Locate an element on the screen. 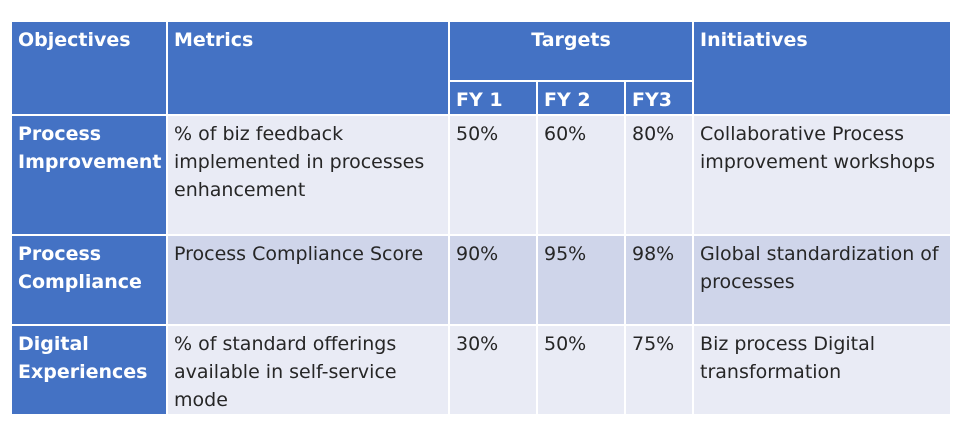 The height and width of the screenshot is (435, 960). fy1-cell: 90% is located at coordinates (493, 280).